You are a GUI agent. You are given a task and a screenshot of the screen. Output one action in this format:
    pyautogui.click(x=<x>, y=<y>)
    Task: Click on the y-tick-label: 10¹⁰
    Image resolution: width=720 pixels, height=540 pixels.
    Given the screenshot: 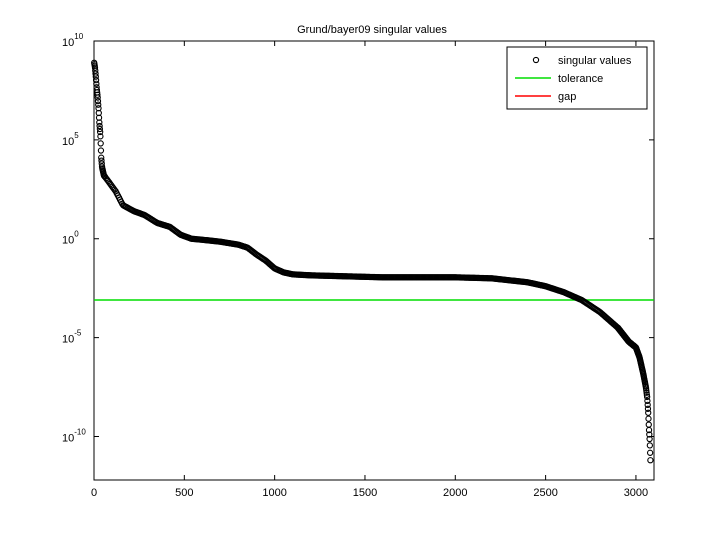 What is the action you would take?
    pyautogui.click(x=73, y=40)
    